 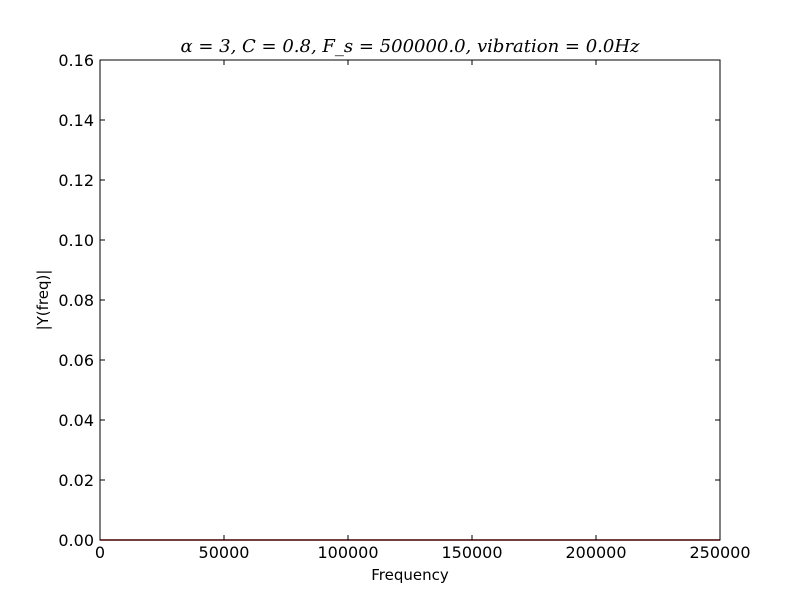 What do you see at coordinates (76, 120) in the screenshot?
I see `y-tick-label: 0.14` at bounding box center [76, 120].